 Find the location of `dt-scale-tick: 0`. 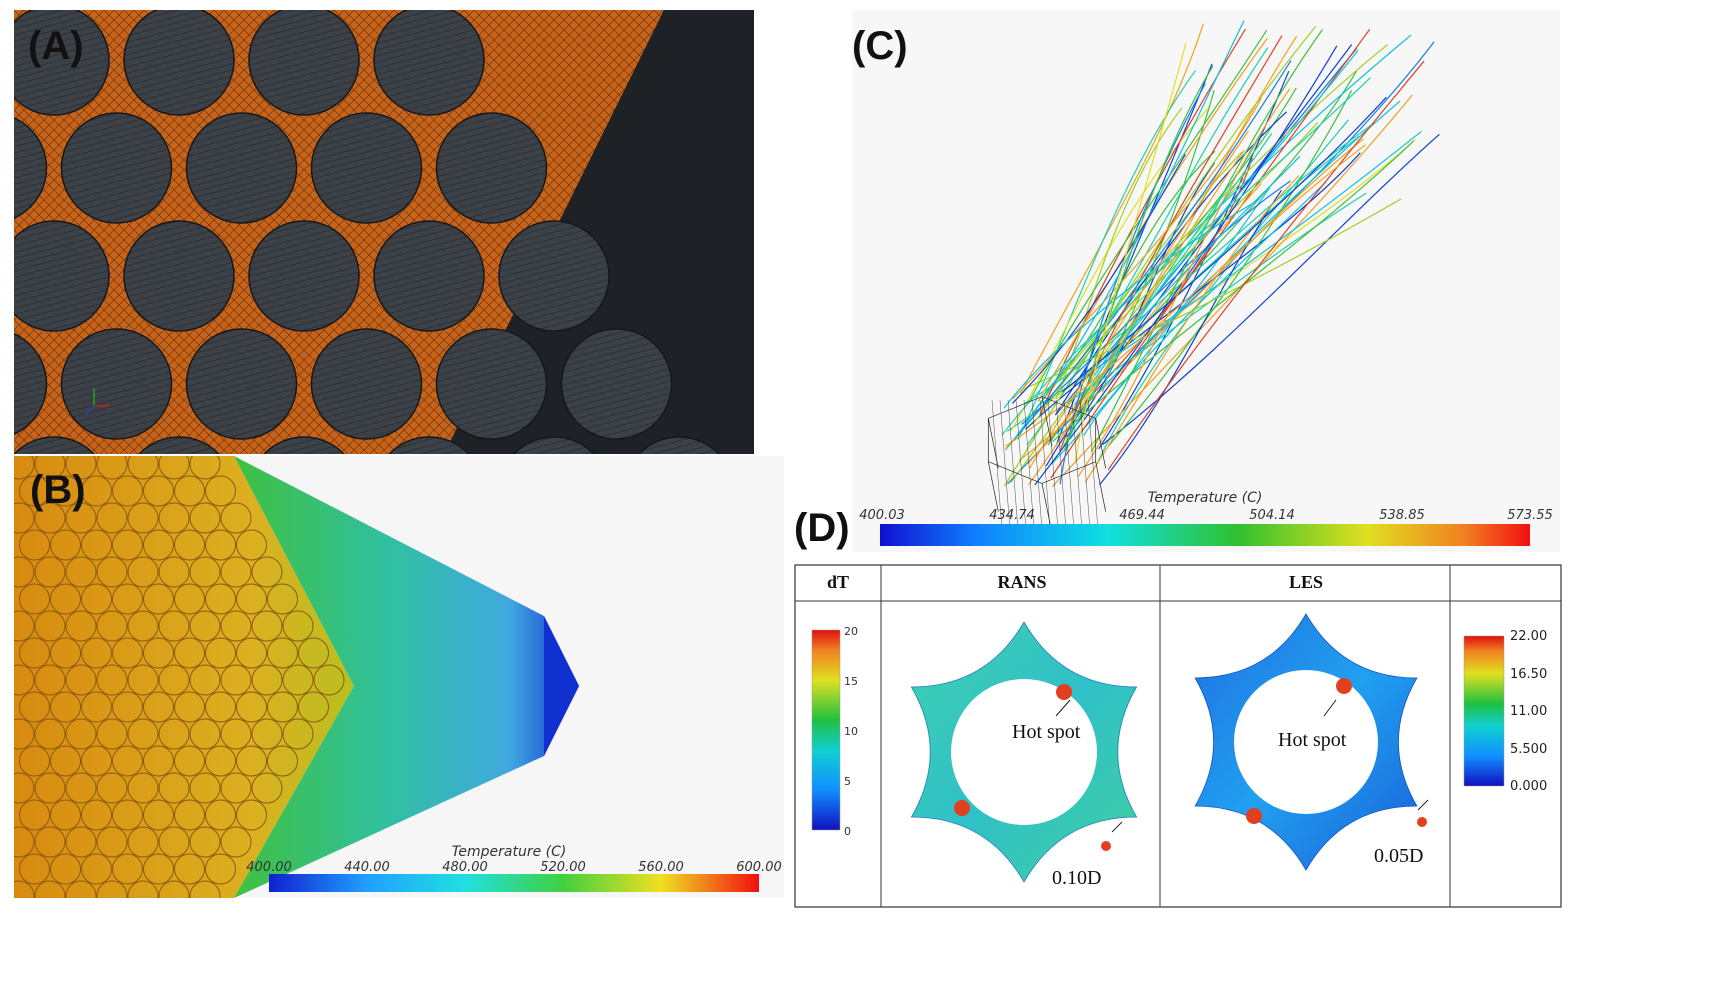

dt-scale-tick: 0 is located at coordinates (847, 831).